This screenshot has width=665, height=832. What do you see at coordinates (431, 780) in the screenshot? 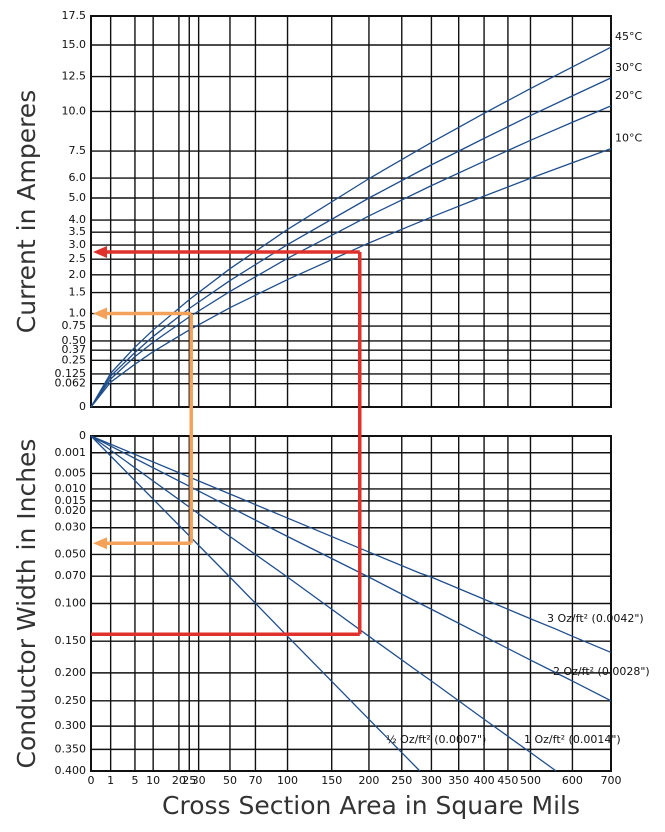
I see `x-tick-label: 300` at bounding box center [431, 780].